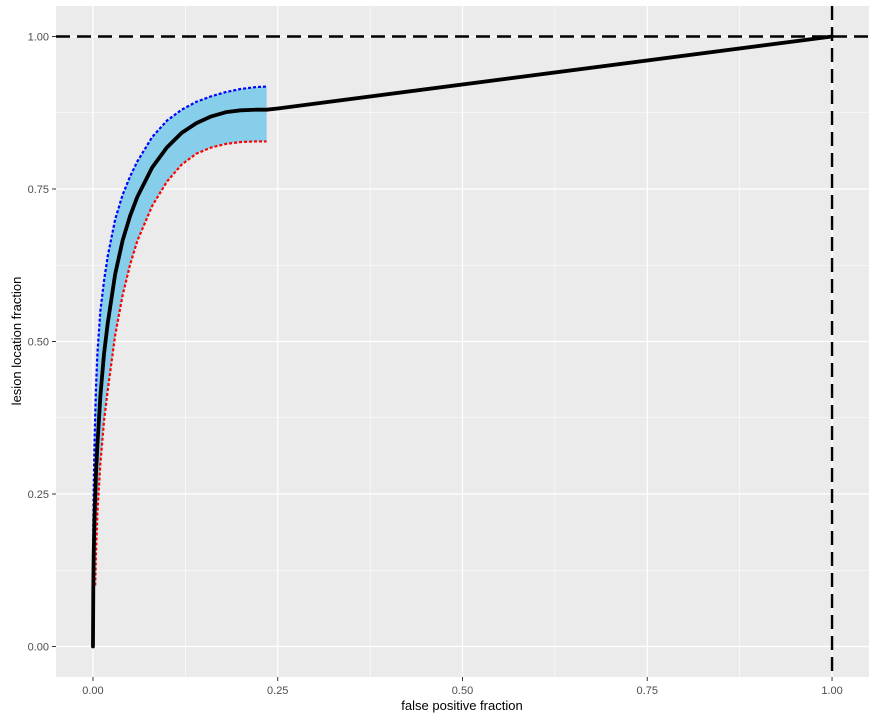  What do you see at coordinates (92, 691) in the screenshot?
I see `x-tick-label: 0.00` at bounding box center [92, 691].